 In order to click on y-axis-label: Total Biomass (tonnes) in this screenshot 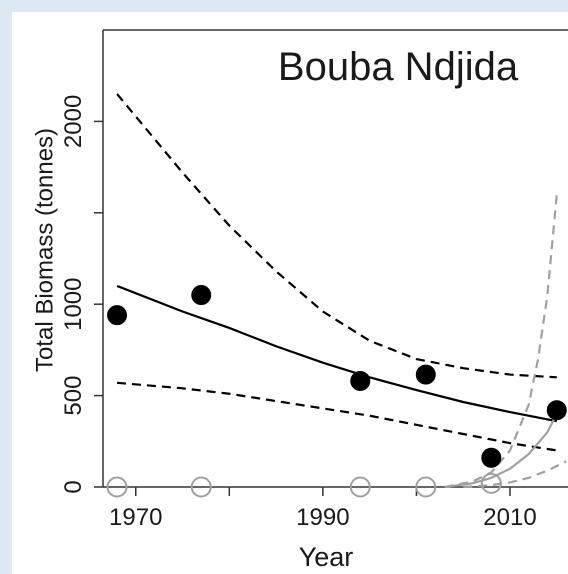, I will do `click(44, 250)`.